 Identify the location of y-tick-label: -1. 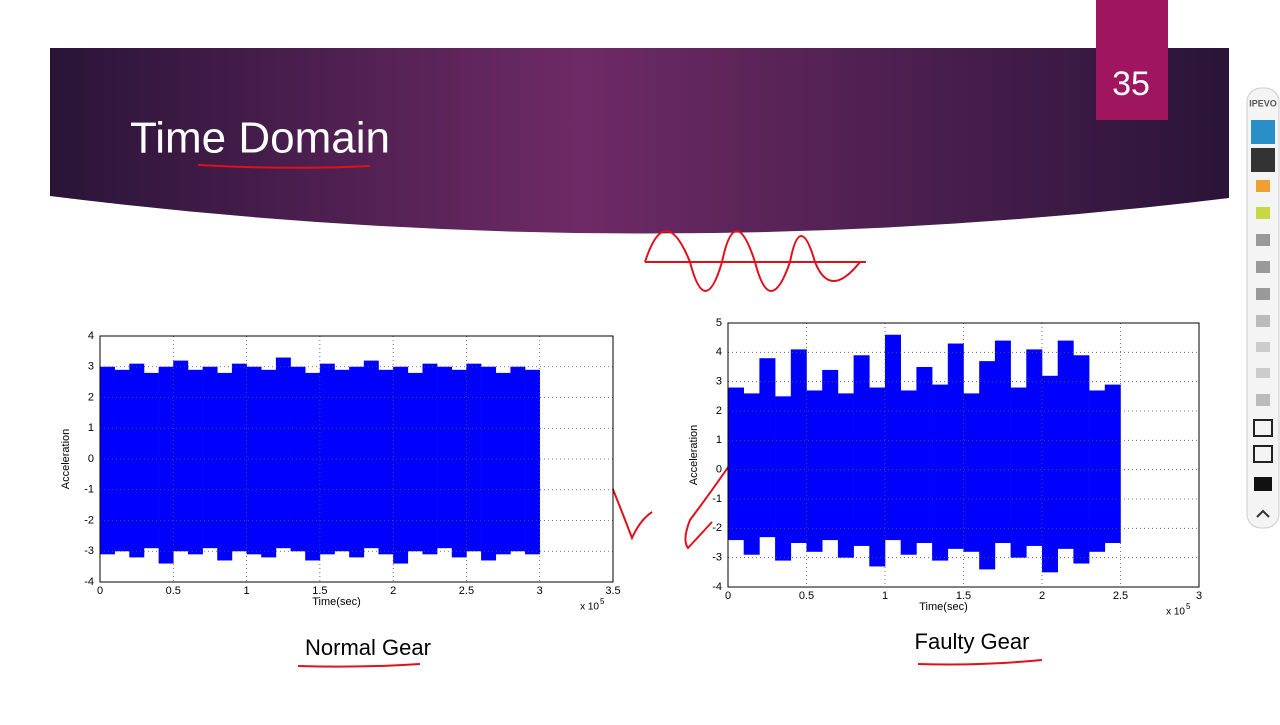
(717, 499).